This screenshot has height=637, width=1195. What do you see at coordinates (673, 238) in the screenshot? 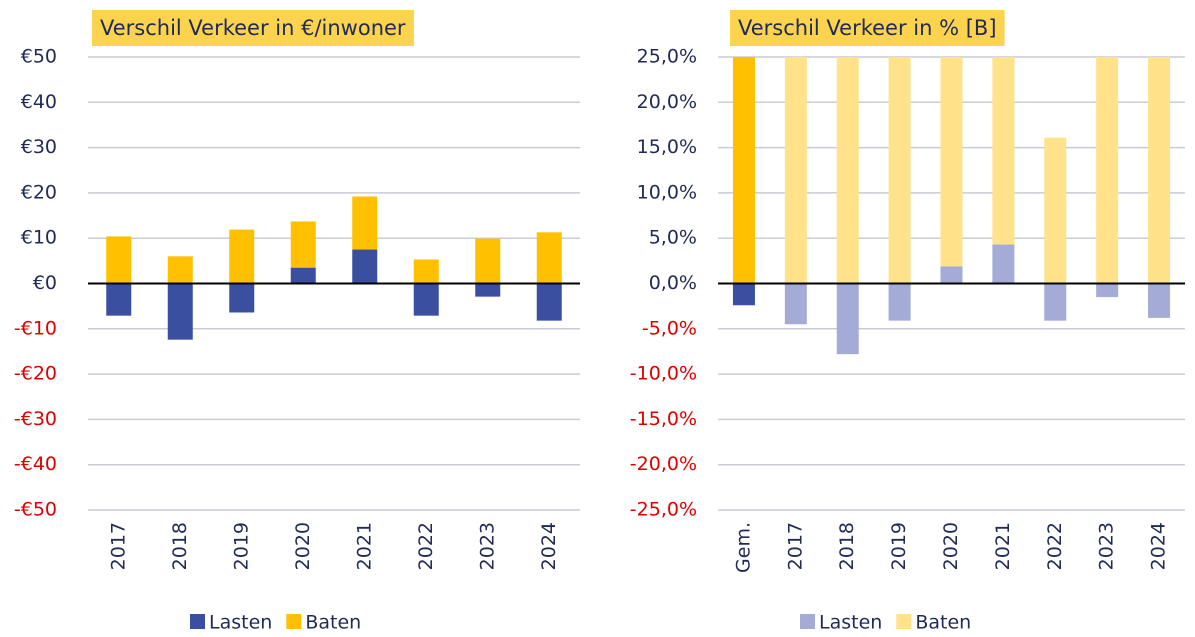
I see `y-tick-label: 5,0%` at bounding box center [673, 238].